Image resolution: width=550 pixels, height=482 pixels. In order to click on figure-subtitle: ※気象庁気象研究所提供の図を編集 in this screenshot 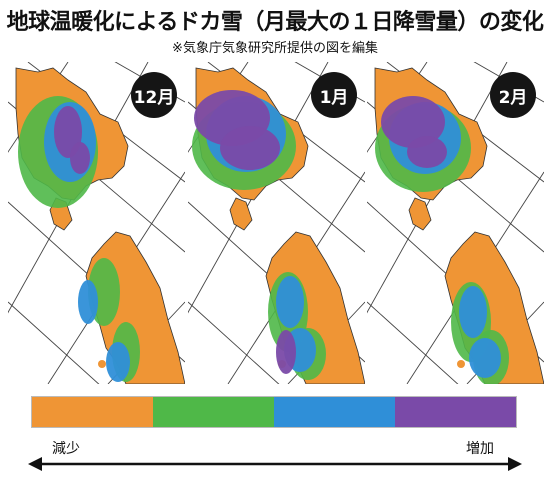, I will do `click(275, 48)`.